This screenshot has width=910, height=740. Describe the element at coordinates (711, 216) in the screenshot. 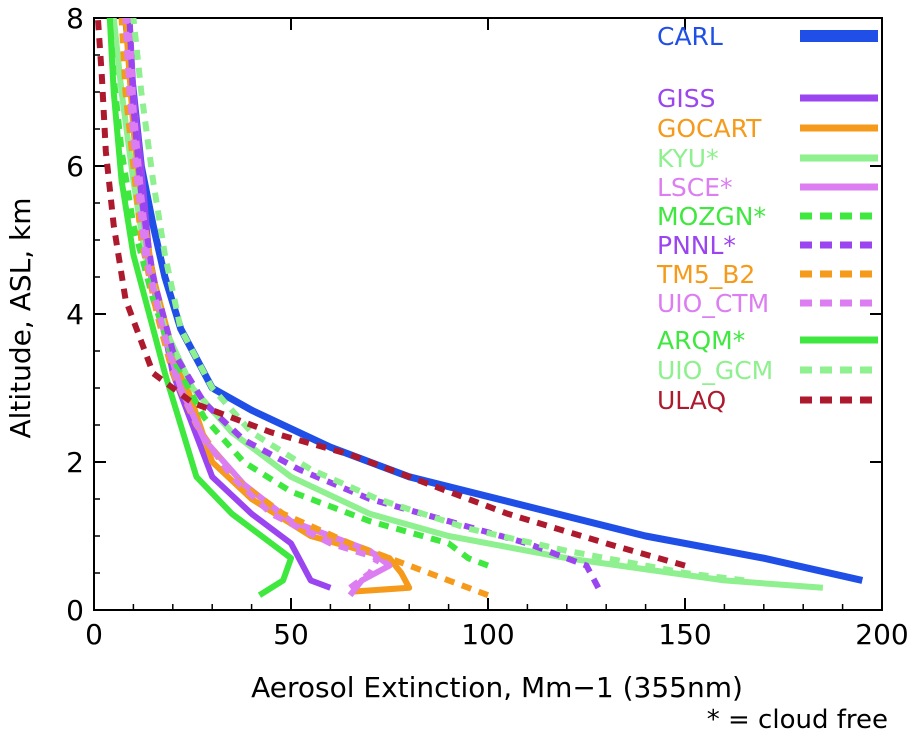

I see `legend-label-mozgn: MOZGN*` at that location.